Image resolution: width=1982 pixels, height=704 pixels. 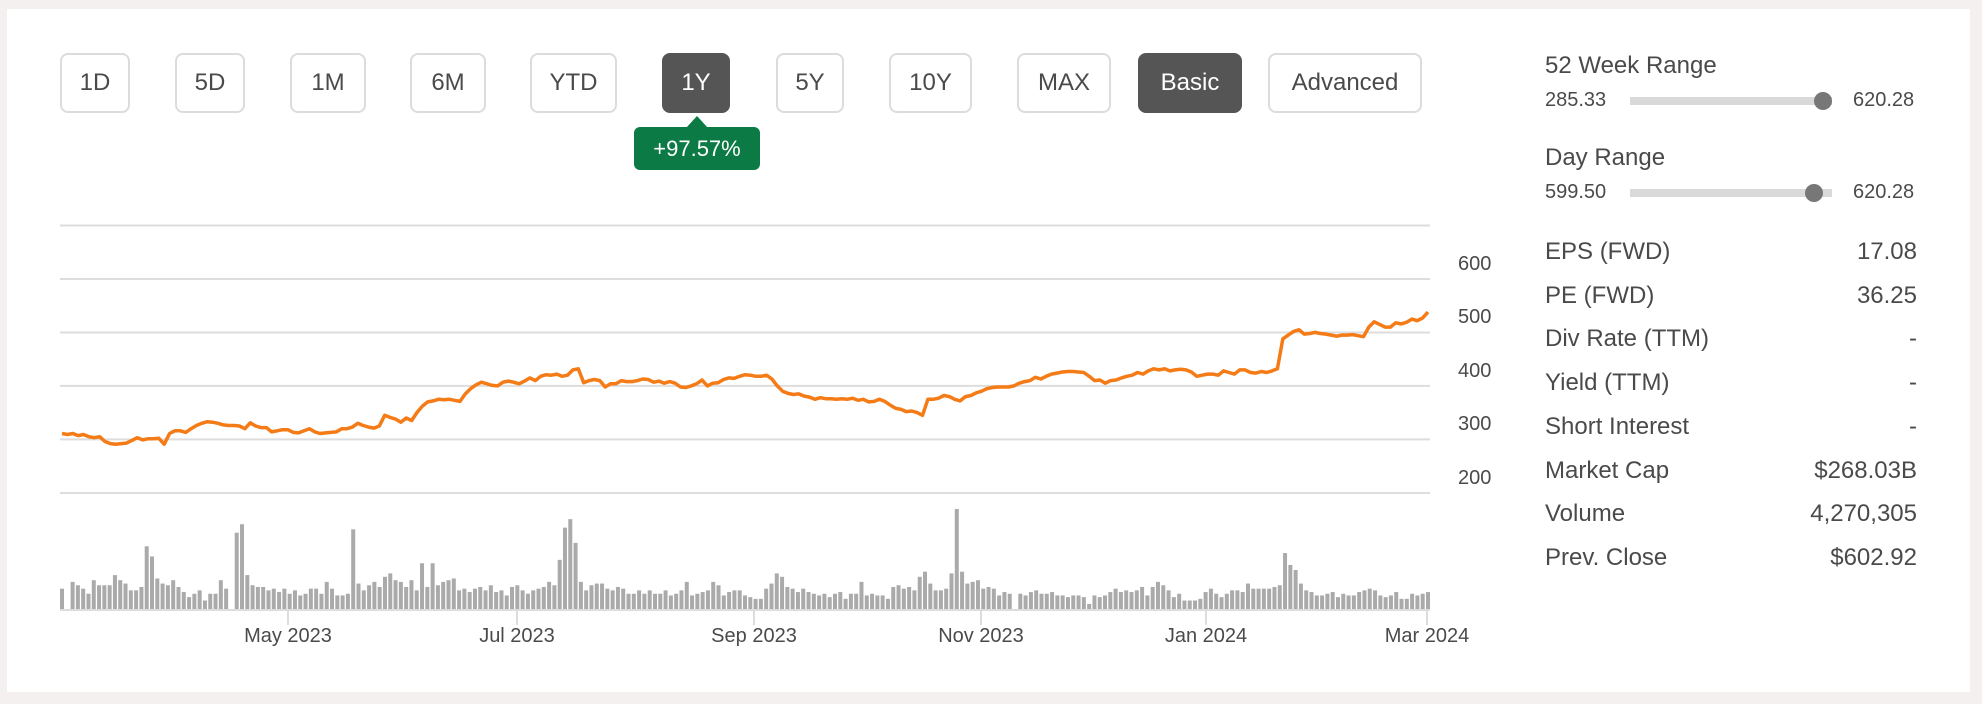 What do you see at coordinates (810, 83) in the screenshot?
I see `range-5y-button: 5Y` at bounding box center [810, 83].